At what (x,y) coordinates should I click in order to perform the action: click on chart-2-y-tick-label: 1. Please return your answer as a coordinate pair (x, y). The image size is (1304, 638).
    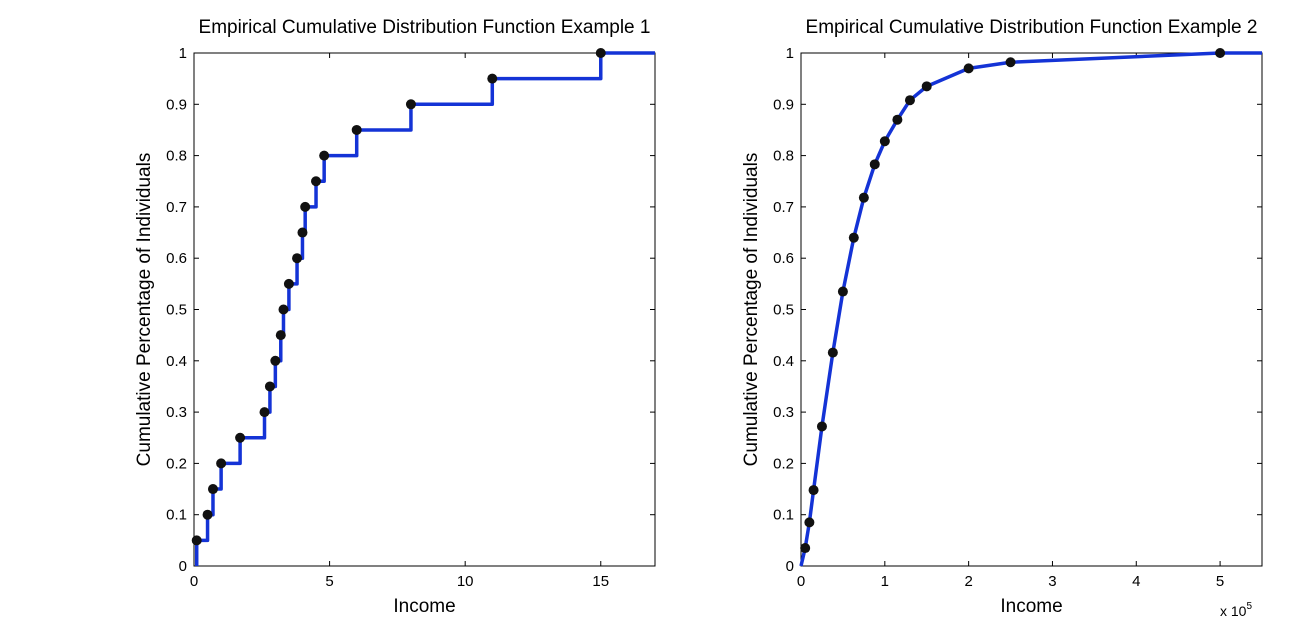
    Looking at the image, I should click on (790, 53).